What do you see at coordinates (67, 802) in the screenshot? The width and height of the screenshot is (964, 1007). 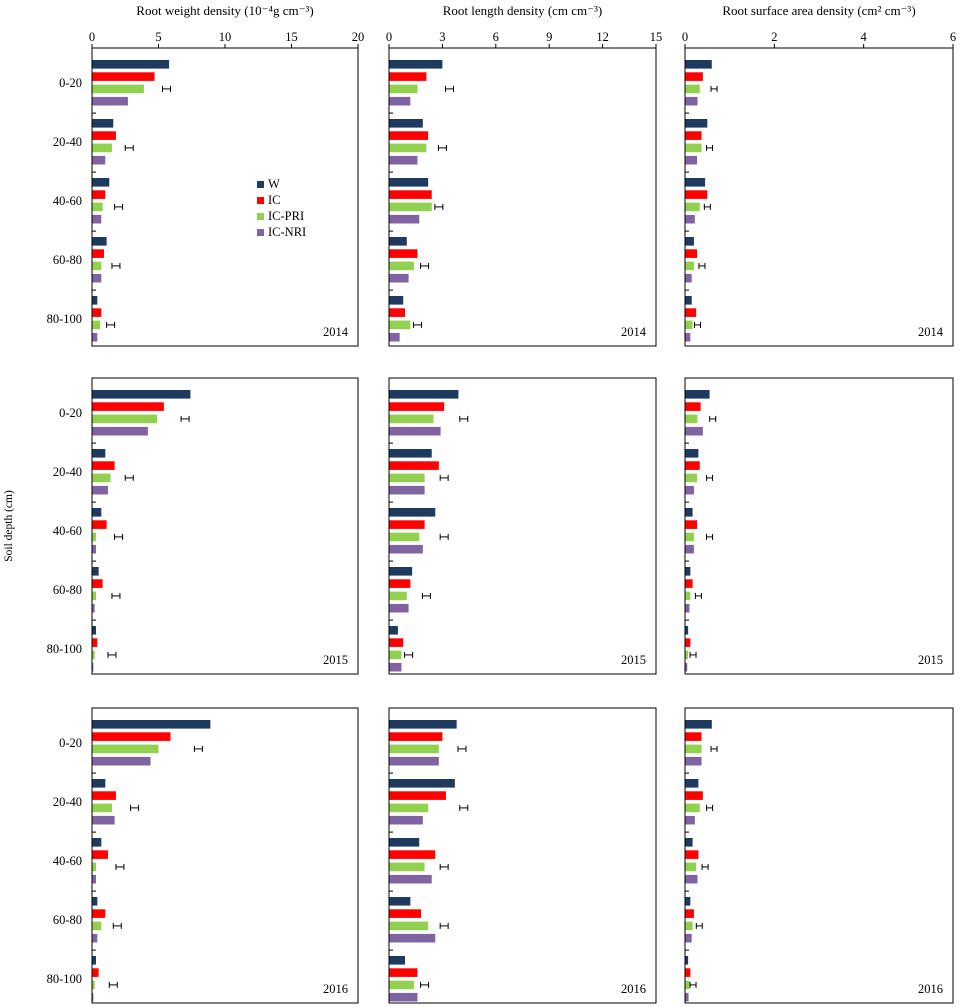 I see `category-label-20-40: 20-40` at bounding box center [67, 802].